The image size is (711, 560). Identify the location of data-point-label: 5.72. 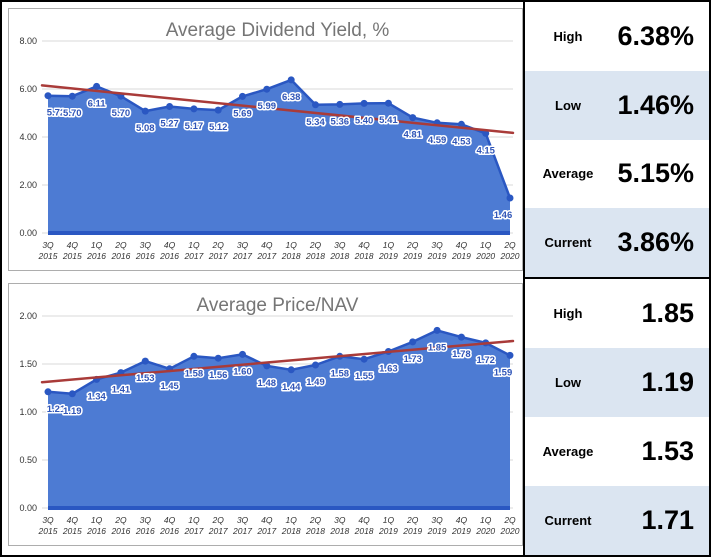
(56, 113).